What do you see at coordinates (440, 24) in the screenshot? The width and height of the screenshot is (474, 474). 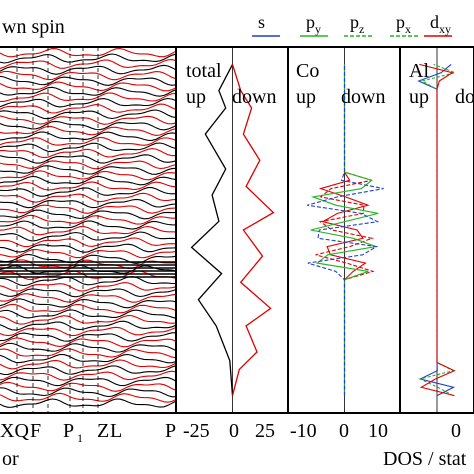 I see `legend-label: dxy` at bounding box center [440, 24].